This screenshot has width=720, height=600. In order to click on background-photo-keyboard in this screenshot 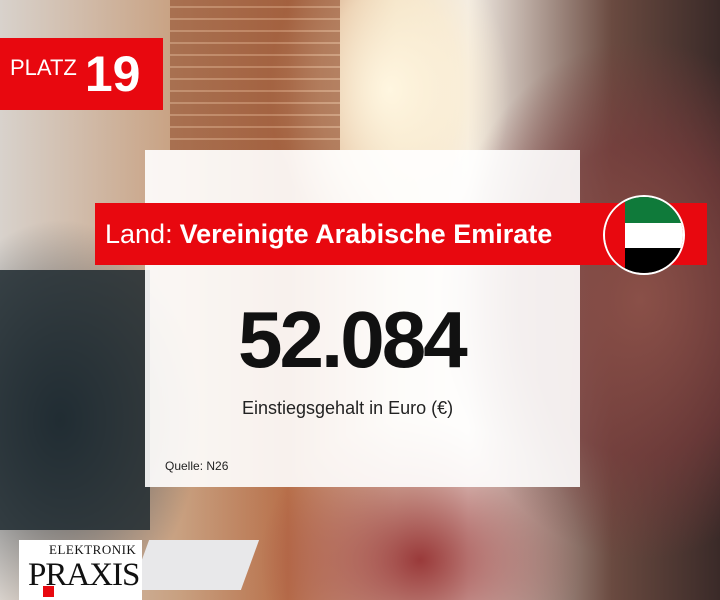, I will do `click(195, 565)`.